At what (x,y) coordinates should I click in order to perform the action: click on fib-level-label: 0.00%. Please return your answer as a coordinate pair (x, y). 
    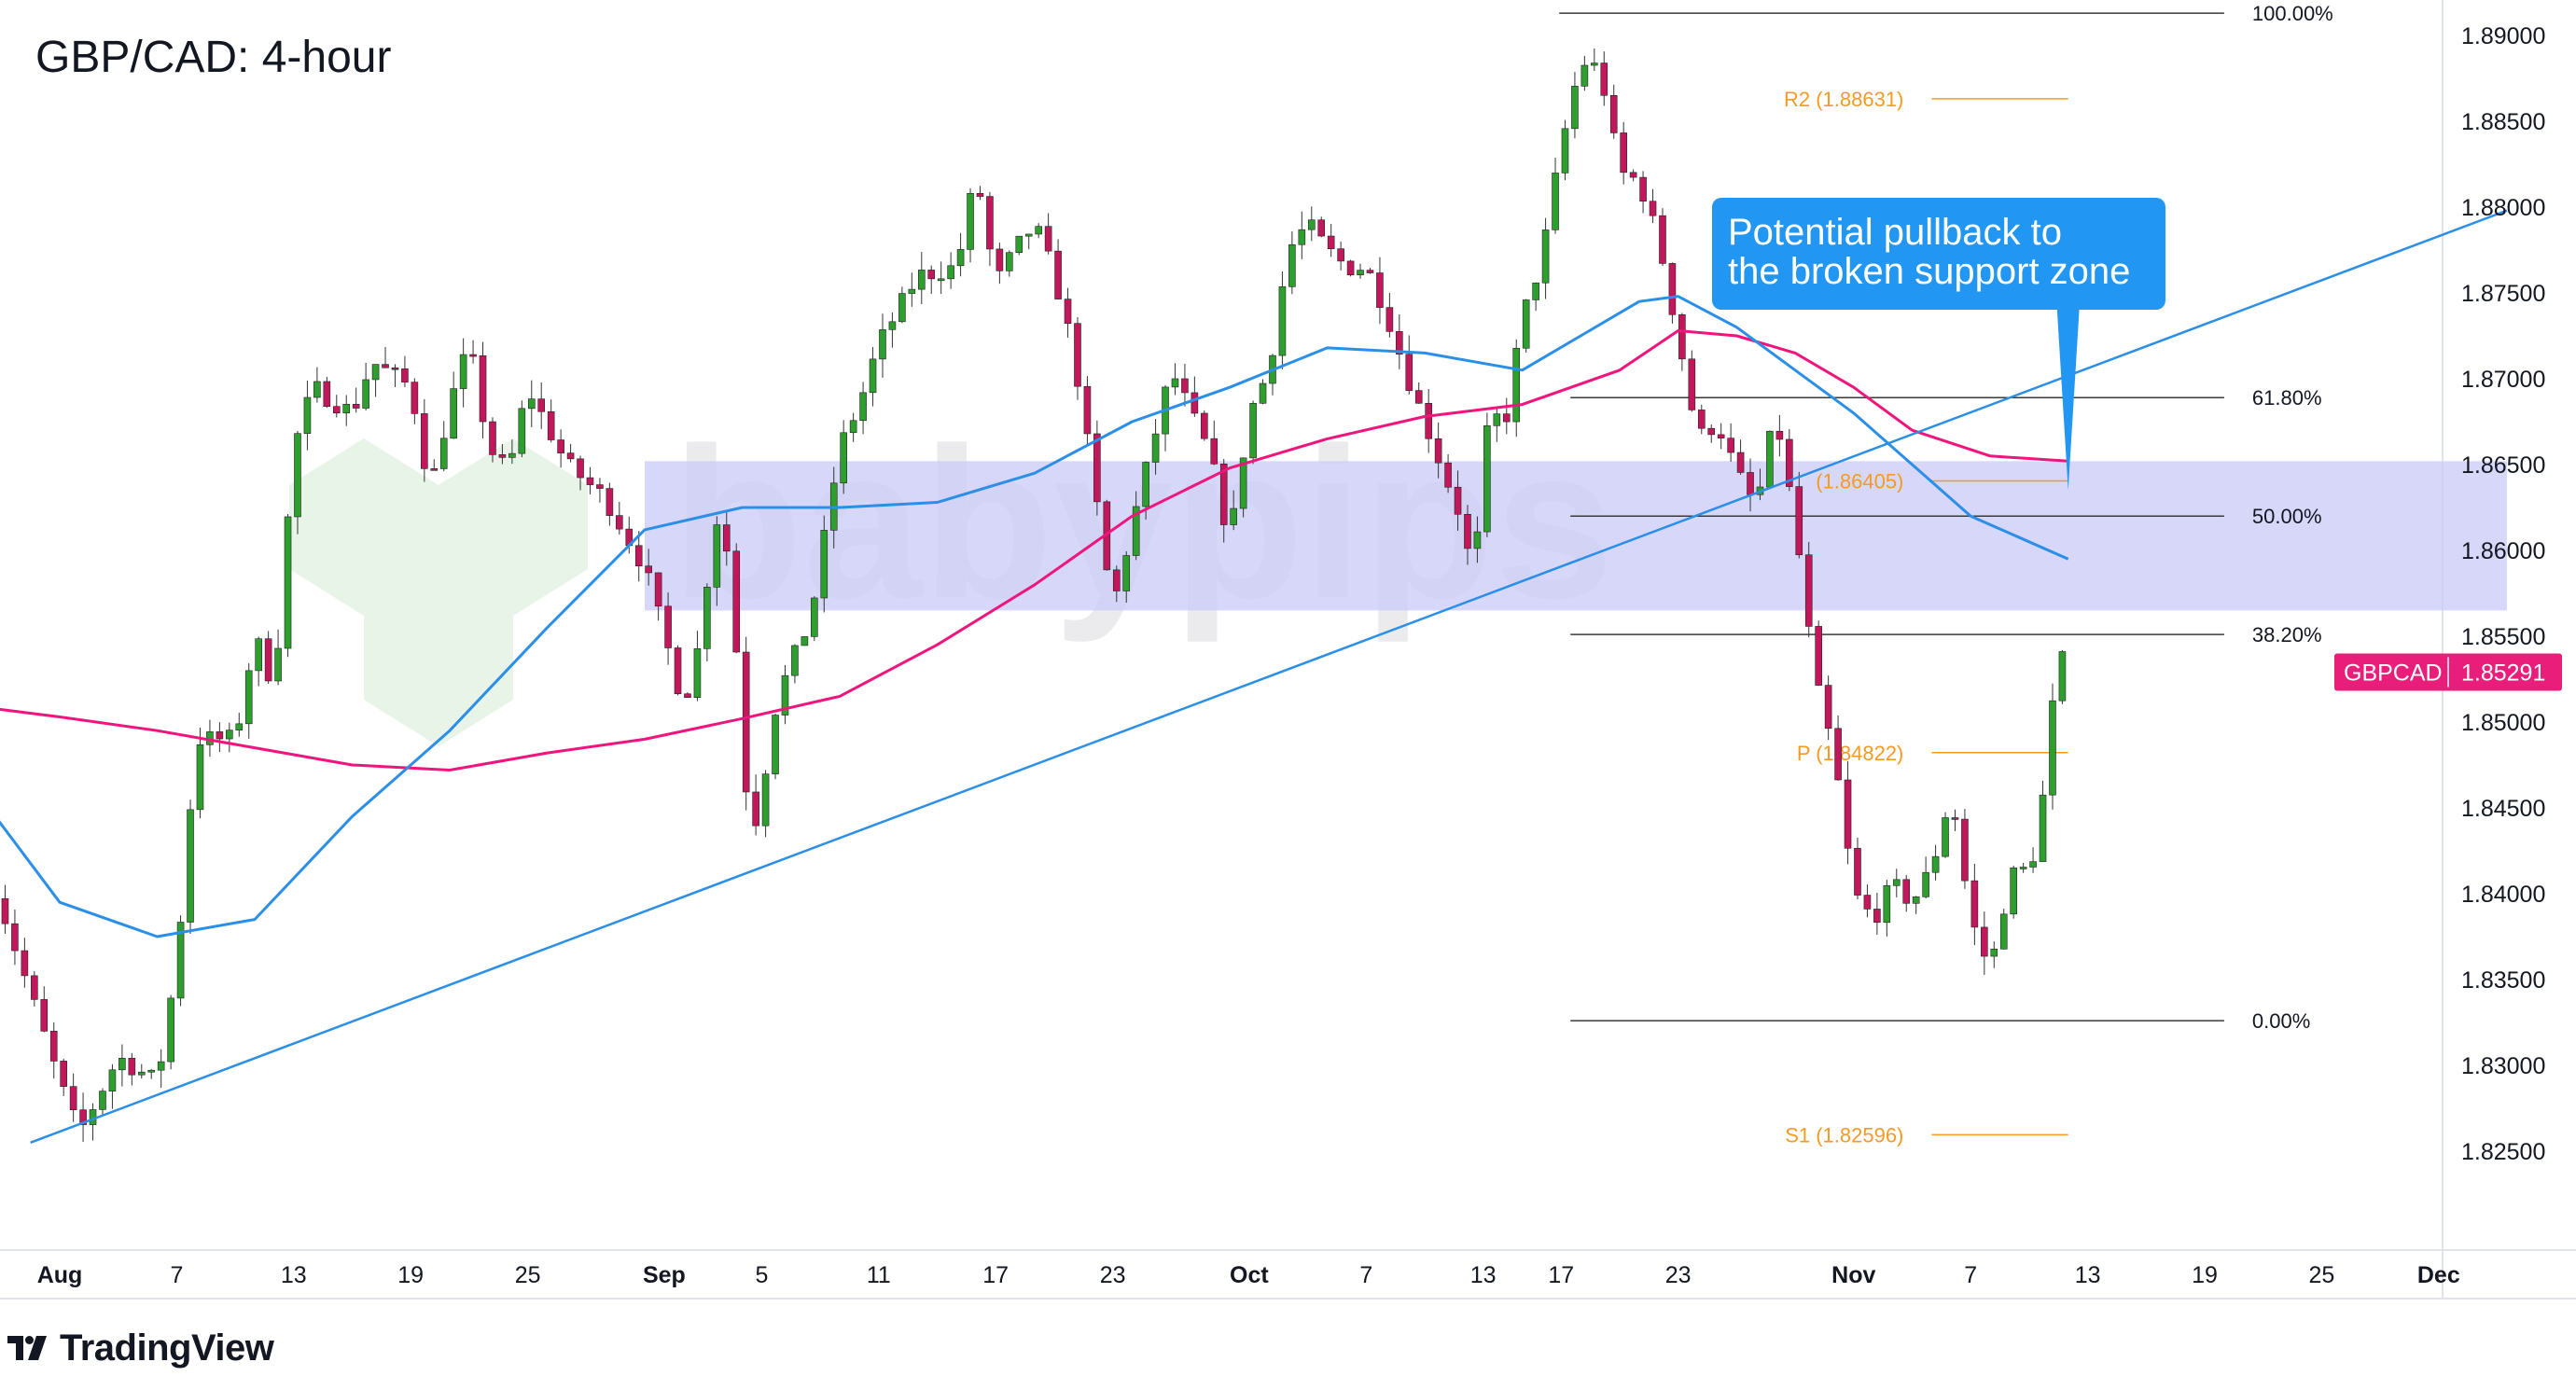
    Looking at the image, I should click on (2281, 1021).